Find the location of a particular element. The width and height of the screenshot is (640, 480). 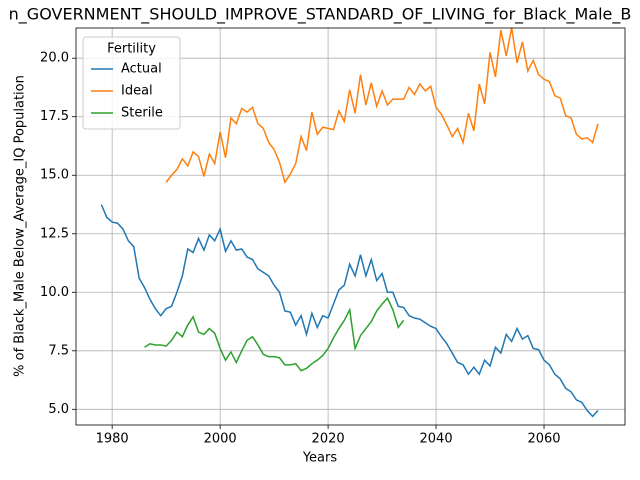

legend-label: Ideal is located at coordinates (137, 91).